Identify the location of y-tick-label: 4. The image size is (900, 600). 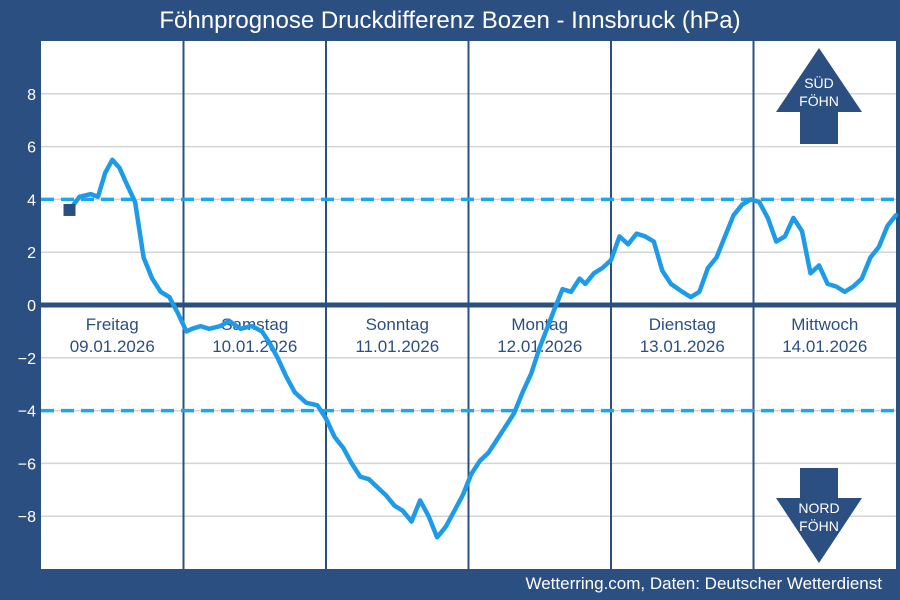
(31, 200).